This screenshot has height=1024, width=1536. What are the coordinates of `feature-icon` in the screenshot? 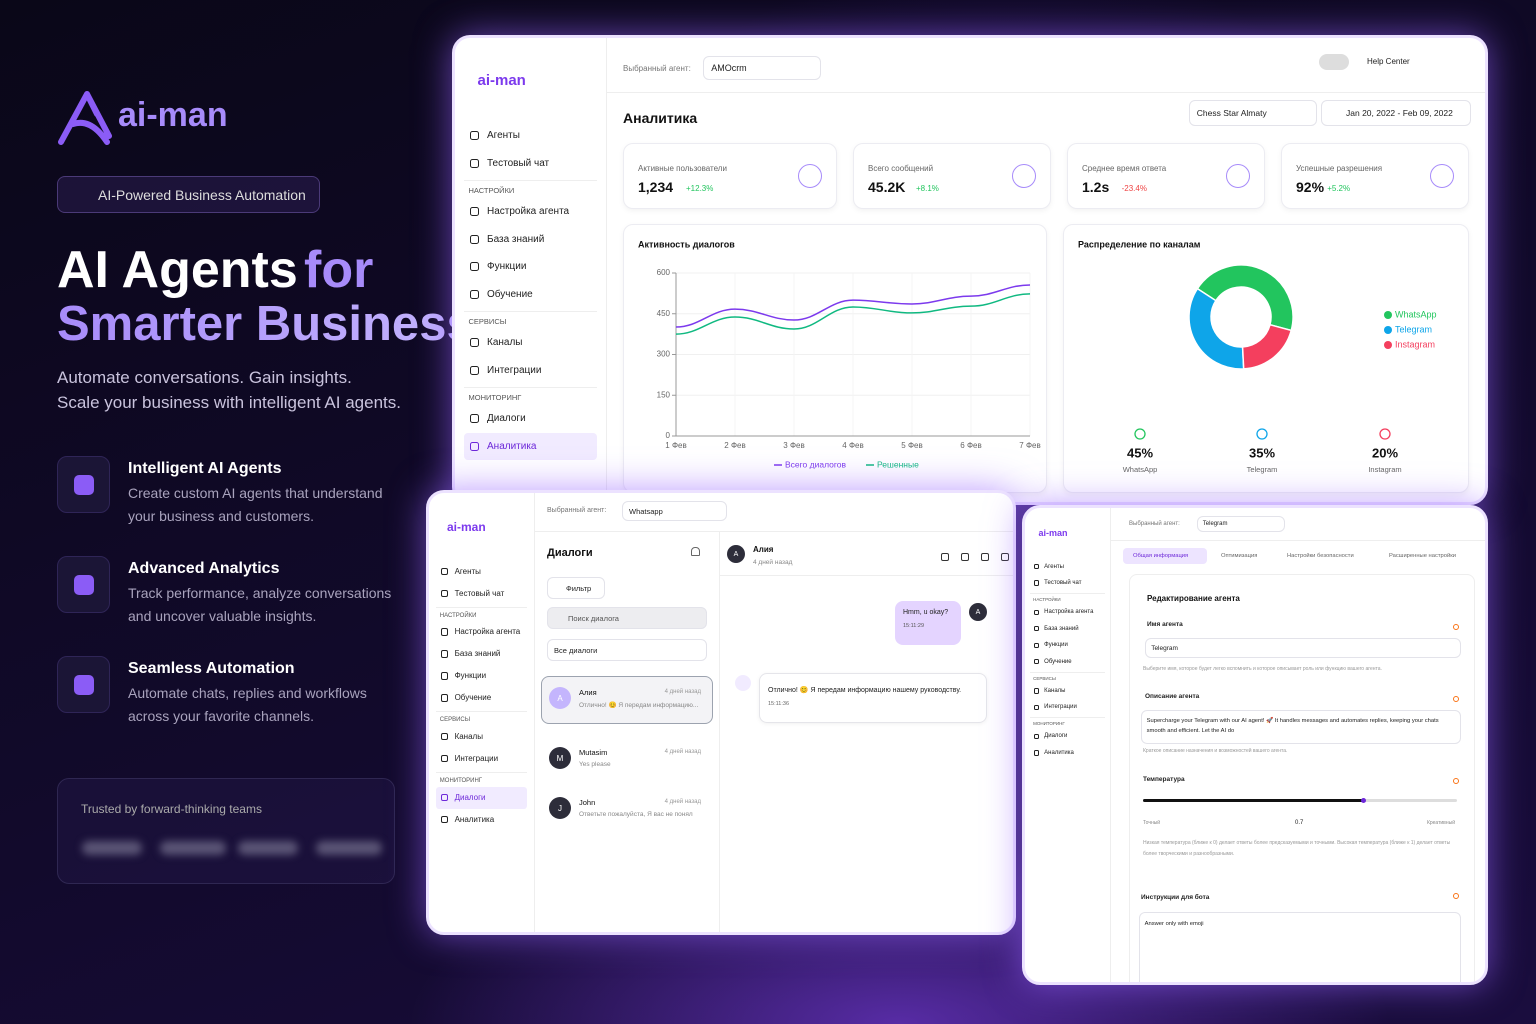 It's located at (83, 484).